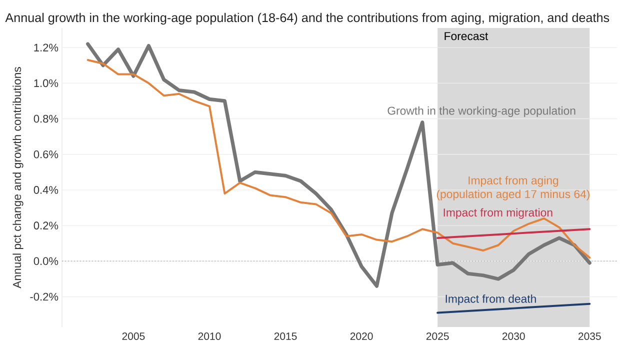  Describe the element at coordinates (307, 18) in the screenshot. I see `chart-title: Annual growth in the working-age population (18-64) and the contributions from aging, migration, and deaths` at that location.